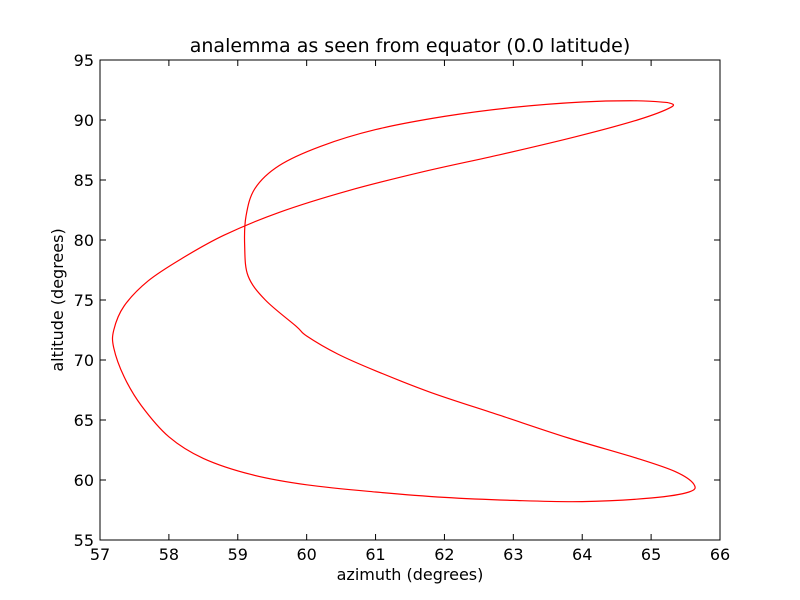 The image size is (800, 600). What do you see at coordinates (84, 480) in the screenshot?
I see `y-tick-label: 60` at bounding box center [84, 480].